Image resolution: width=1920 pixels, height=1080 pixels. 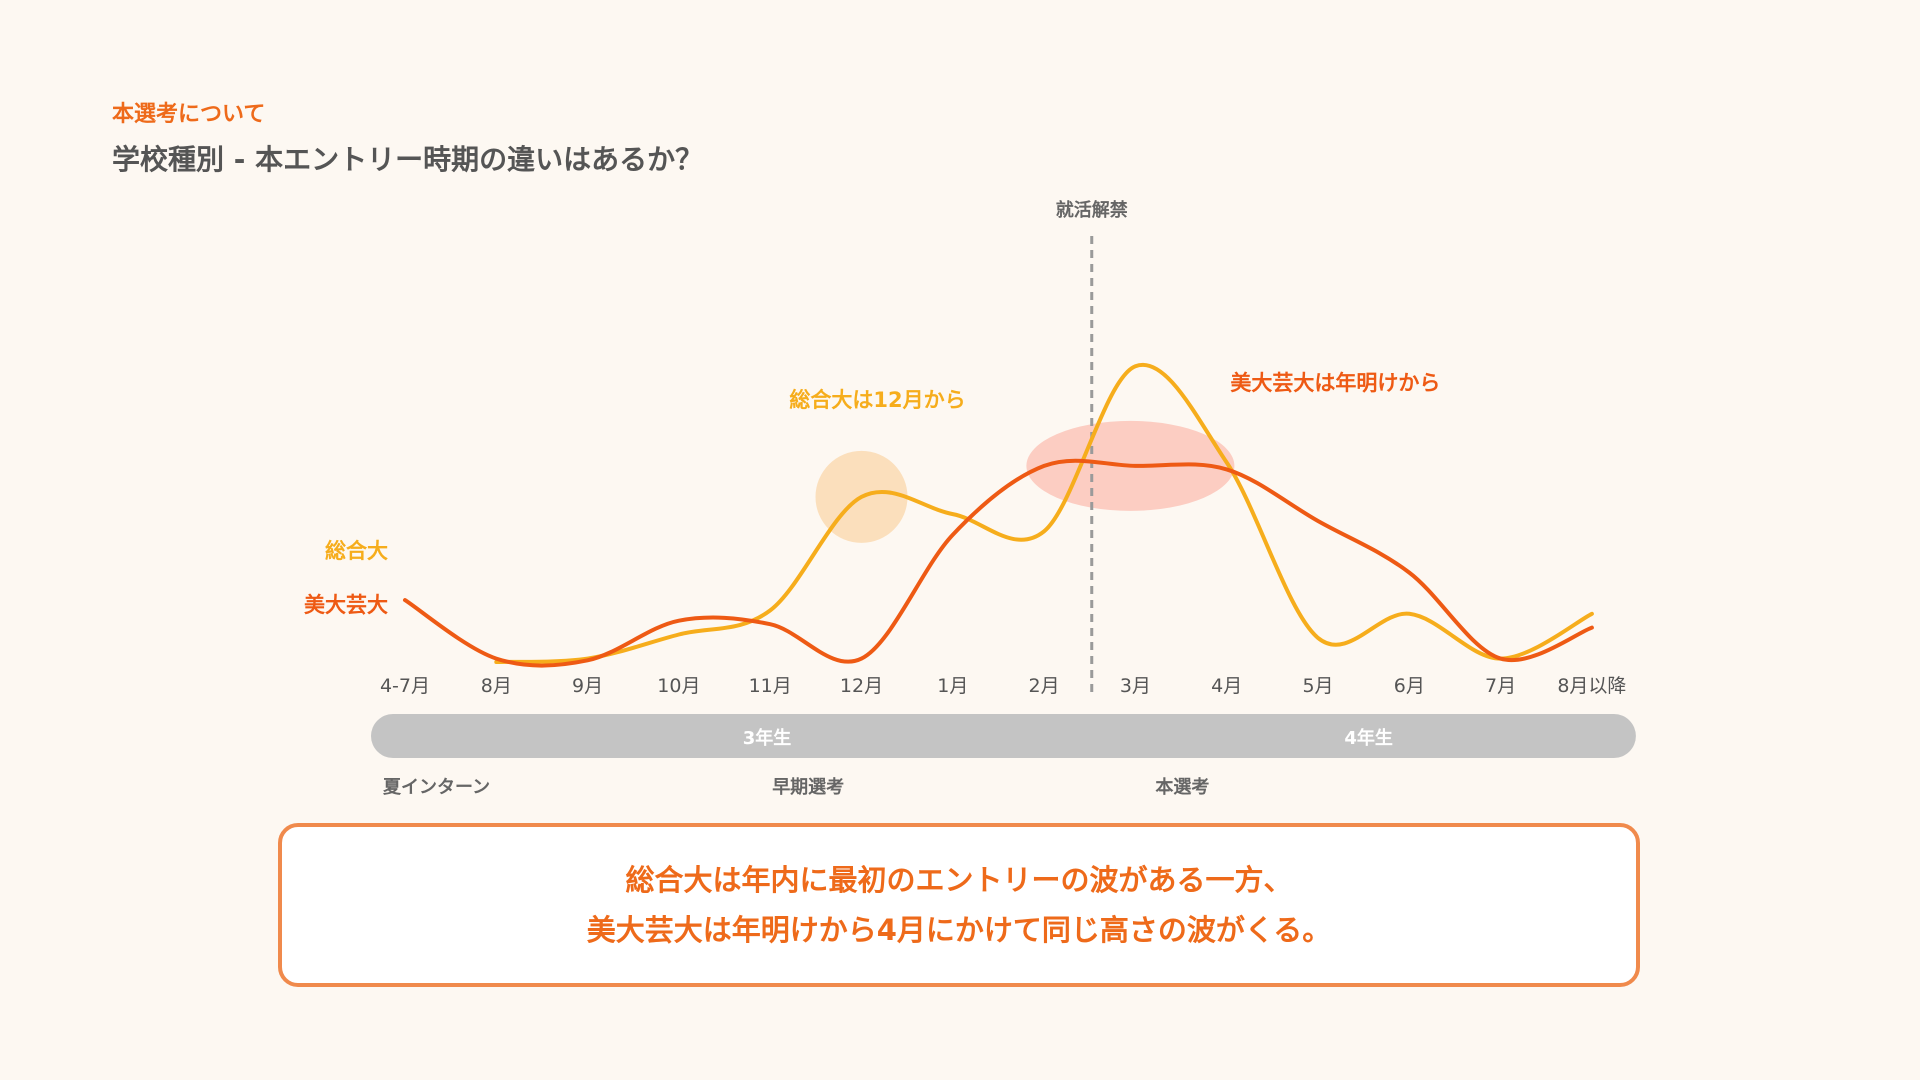 I want to click on divider: 就活解禁, so click(x=1092, y=445).